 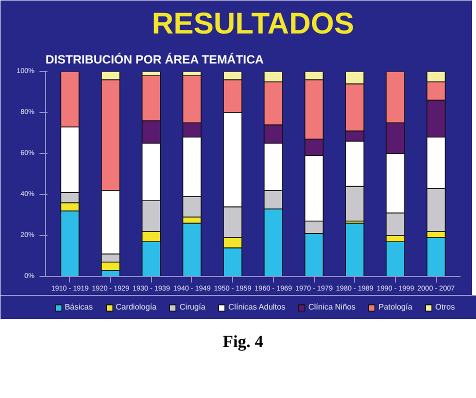 What do you see at coordinates (136, 307) in the screenshot?
I see `legend-label: Cardiología` at bounding box center [136, 307].